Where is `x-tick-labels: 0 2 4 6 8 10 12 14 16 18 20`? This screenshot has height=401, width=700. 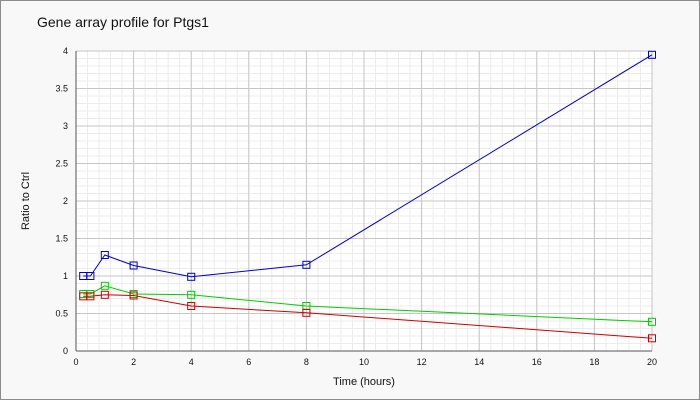
x-tick-labels: 0 2 4 6 8 10 12 14 16 18 20 is located at coordinates (365, 362).